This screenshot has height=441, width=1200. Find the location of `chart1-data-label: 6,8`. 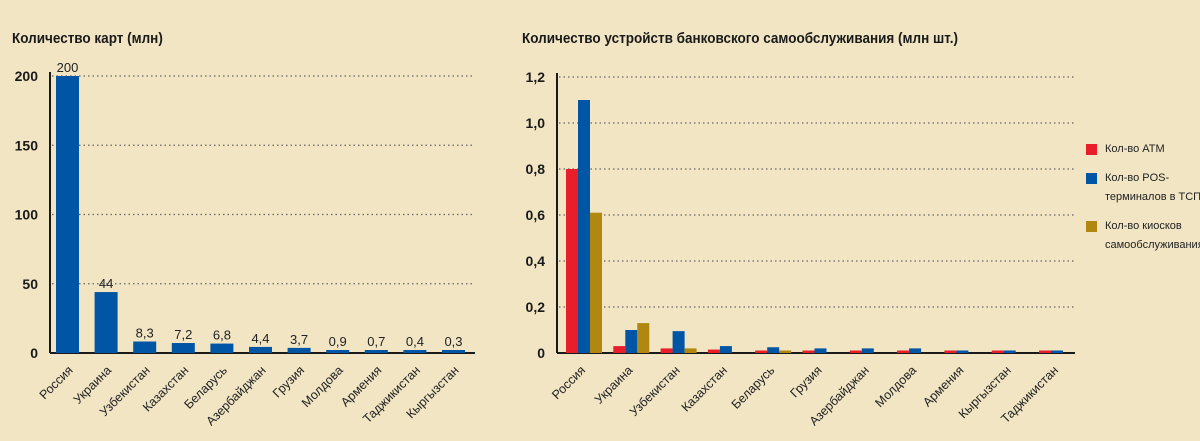

chart1-data-label: 6,8 is located at coordinates (222, 335).